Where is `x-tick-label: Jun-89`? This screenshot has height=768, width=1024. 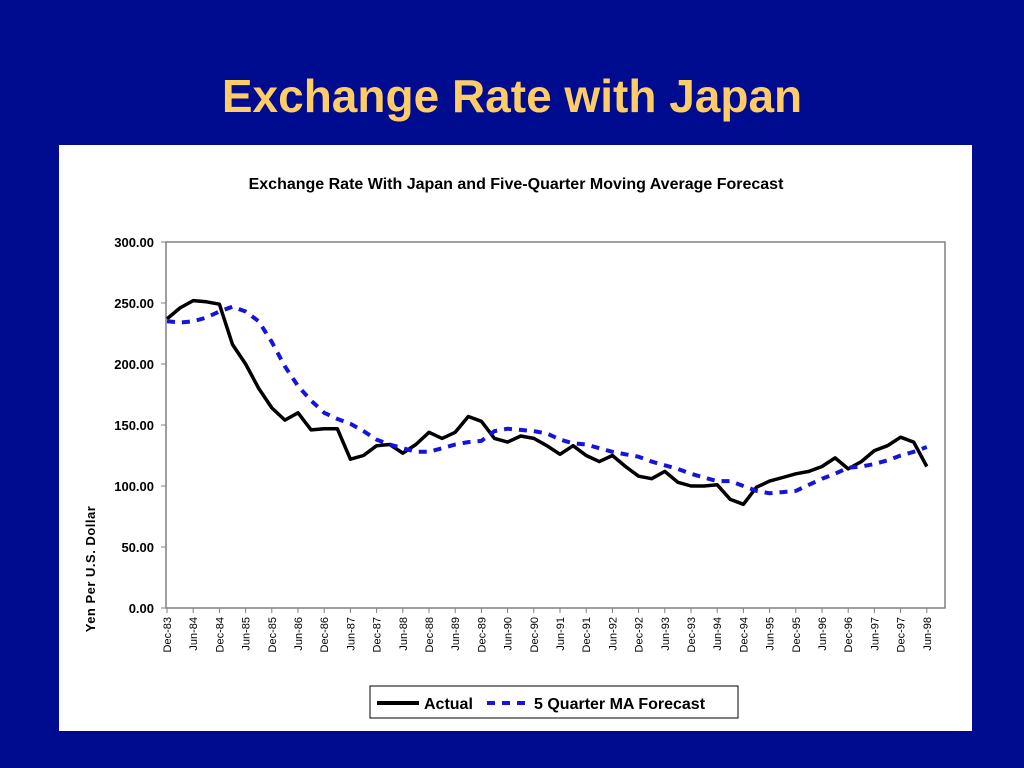 x-tick-label: Jun-89 is located at coordinates (456, 634).